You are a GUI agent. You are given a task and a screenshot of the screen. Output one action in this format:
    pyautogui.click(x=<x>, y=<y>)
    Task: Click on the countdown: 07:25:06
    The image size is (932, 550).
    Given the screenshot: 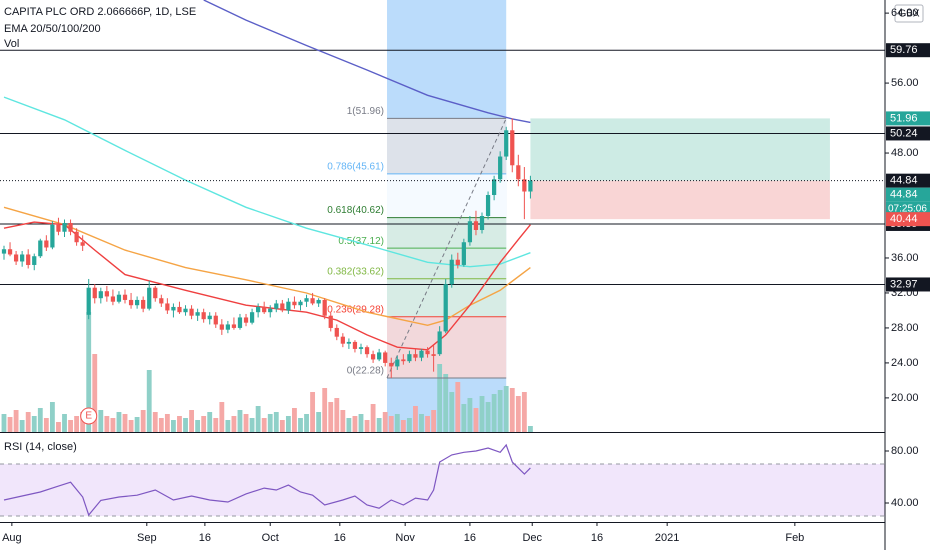 What is the action you would take?
    pyautogui.click(x=907, y=208)
    